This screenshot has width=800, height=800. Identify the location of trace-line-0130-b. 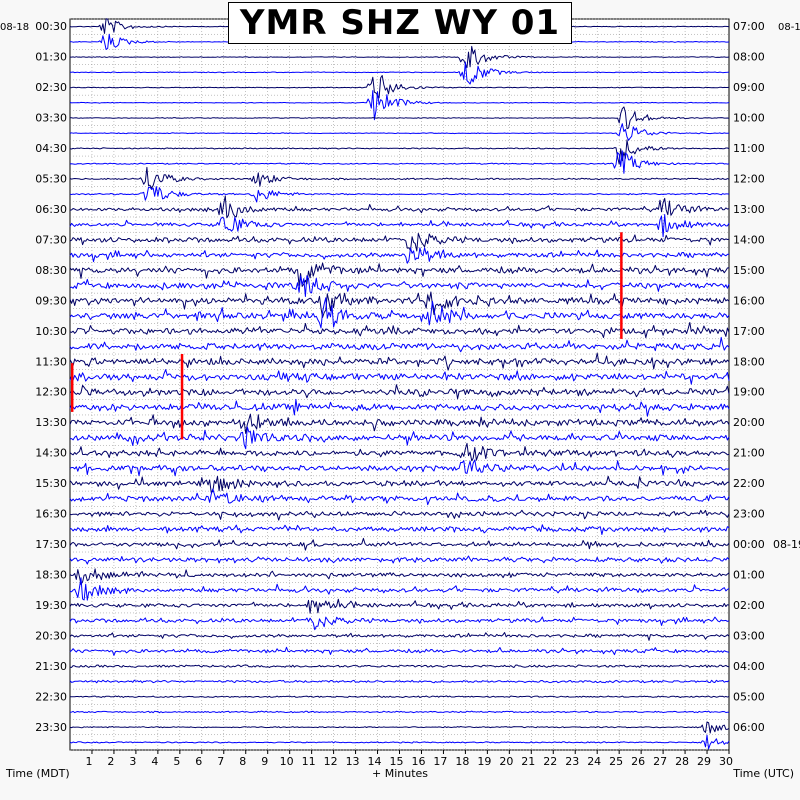
(399, 73).